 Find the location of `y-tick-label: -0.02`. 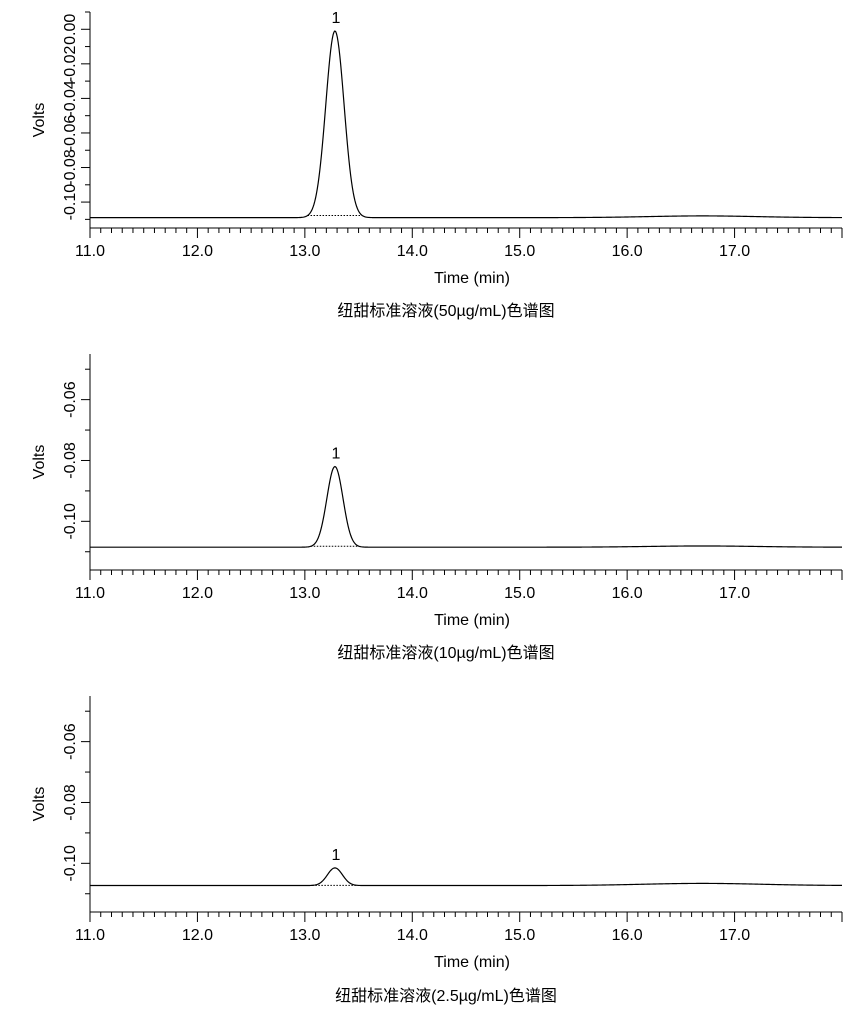

y-tick-label: -0.02 is located at coordinates (70, 64).